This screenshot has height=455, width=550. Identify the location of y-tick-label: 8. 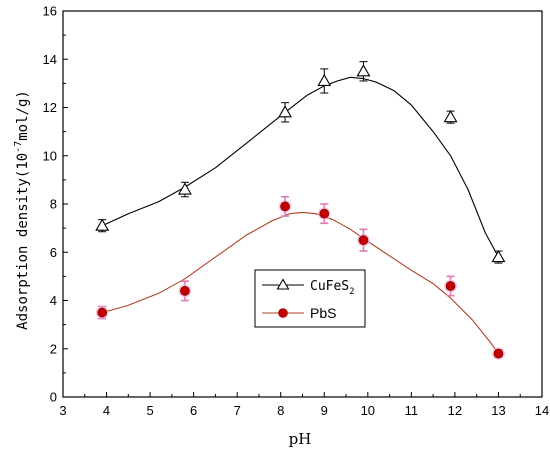
(53, 204).